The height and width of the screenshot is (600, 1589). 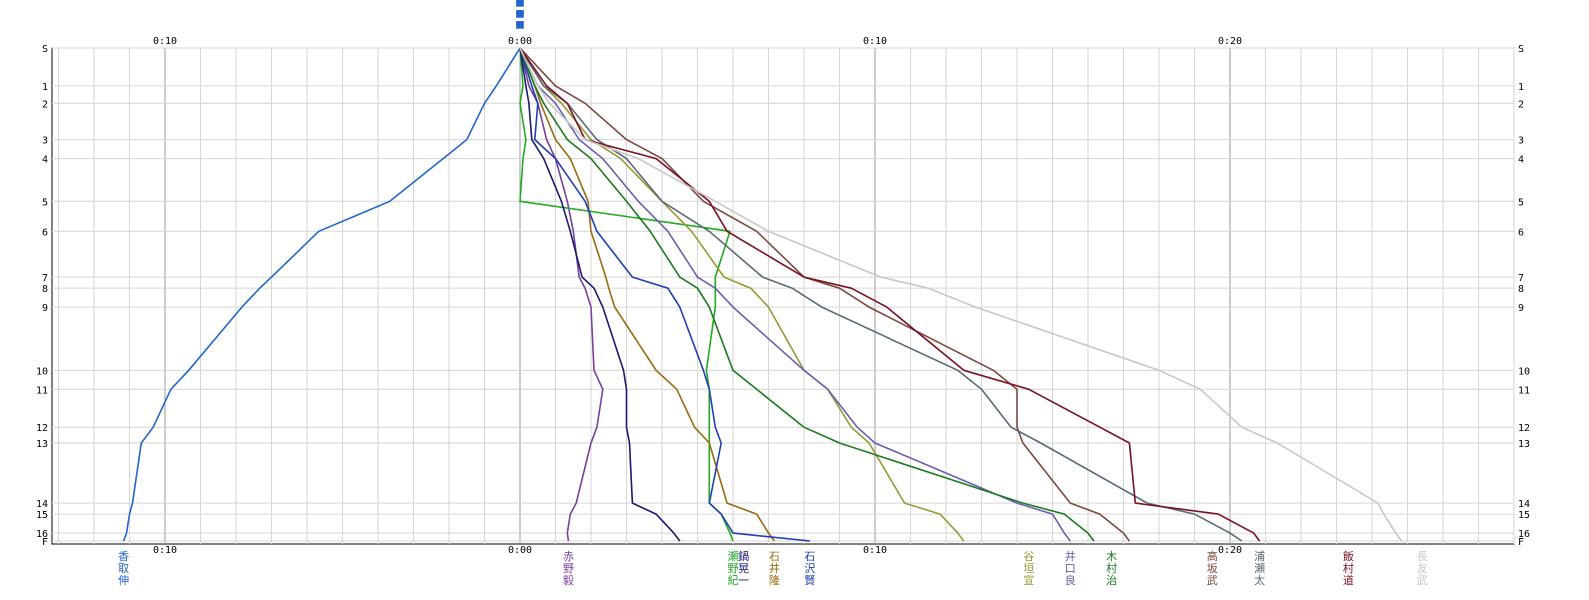 What do you see at coordinates (1028, 568) in the screenshot?
I see `finisher-label: 谷垣宣` at bounding box center [1028, 568].